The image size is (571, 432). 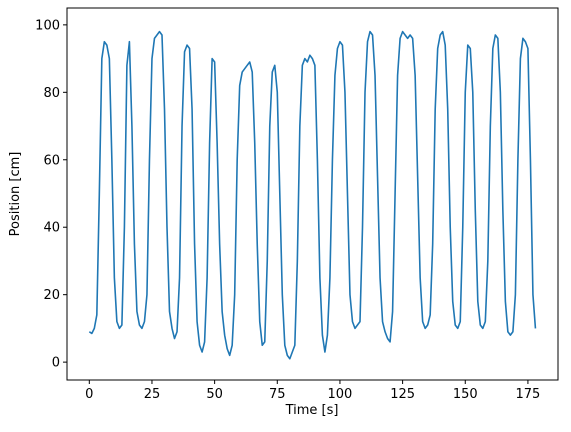 I want to click on y-tick-label: 0, so click(x=56, y=363).